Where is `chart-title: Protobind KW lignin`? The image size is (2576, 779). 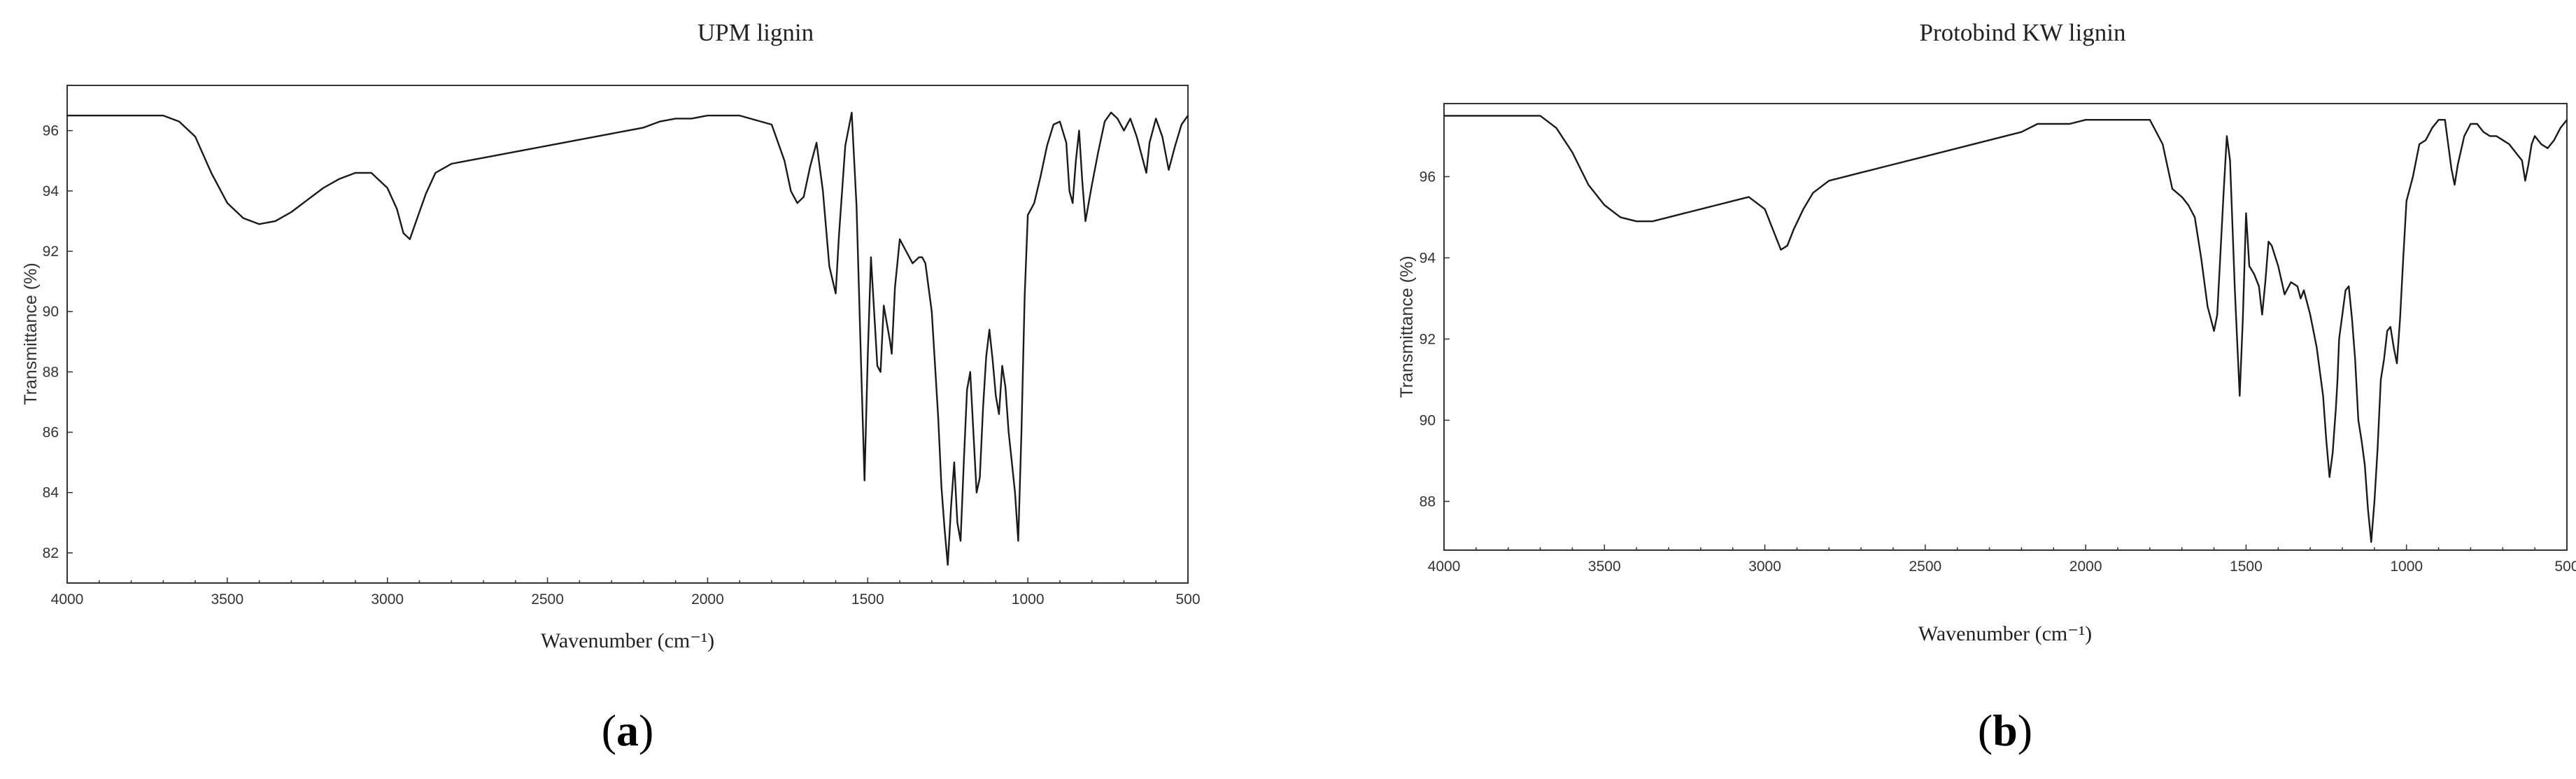
chart-title: Protobind KW lignin is located at coordinates (2023, 32).